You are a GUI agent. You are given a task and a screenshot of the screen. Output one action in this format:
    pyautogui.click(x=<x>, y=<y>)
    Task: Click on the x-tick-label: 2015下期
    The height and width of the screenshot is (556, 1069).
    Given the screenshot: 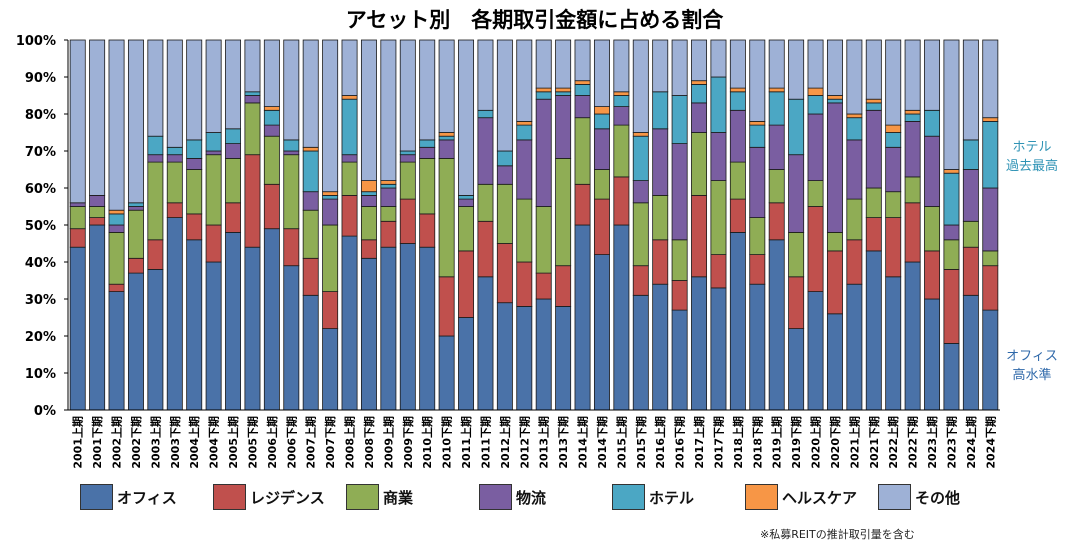 What is the action you would take?
    pyautogui.click(x=641, y=442)
    